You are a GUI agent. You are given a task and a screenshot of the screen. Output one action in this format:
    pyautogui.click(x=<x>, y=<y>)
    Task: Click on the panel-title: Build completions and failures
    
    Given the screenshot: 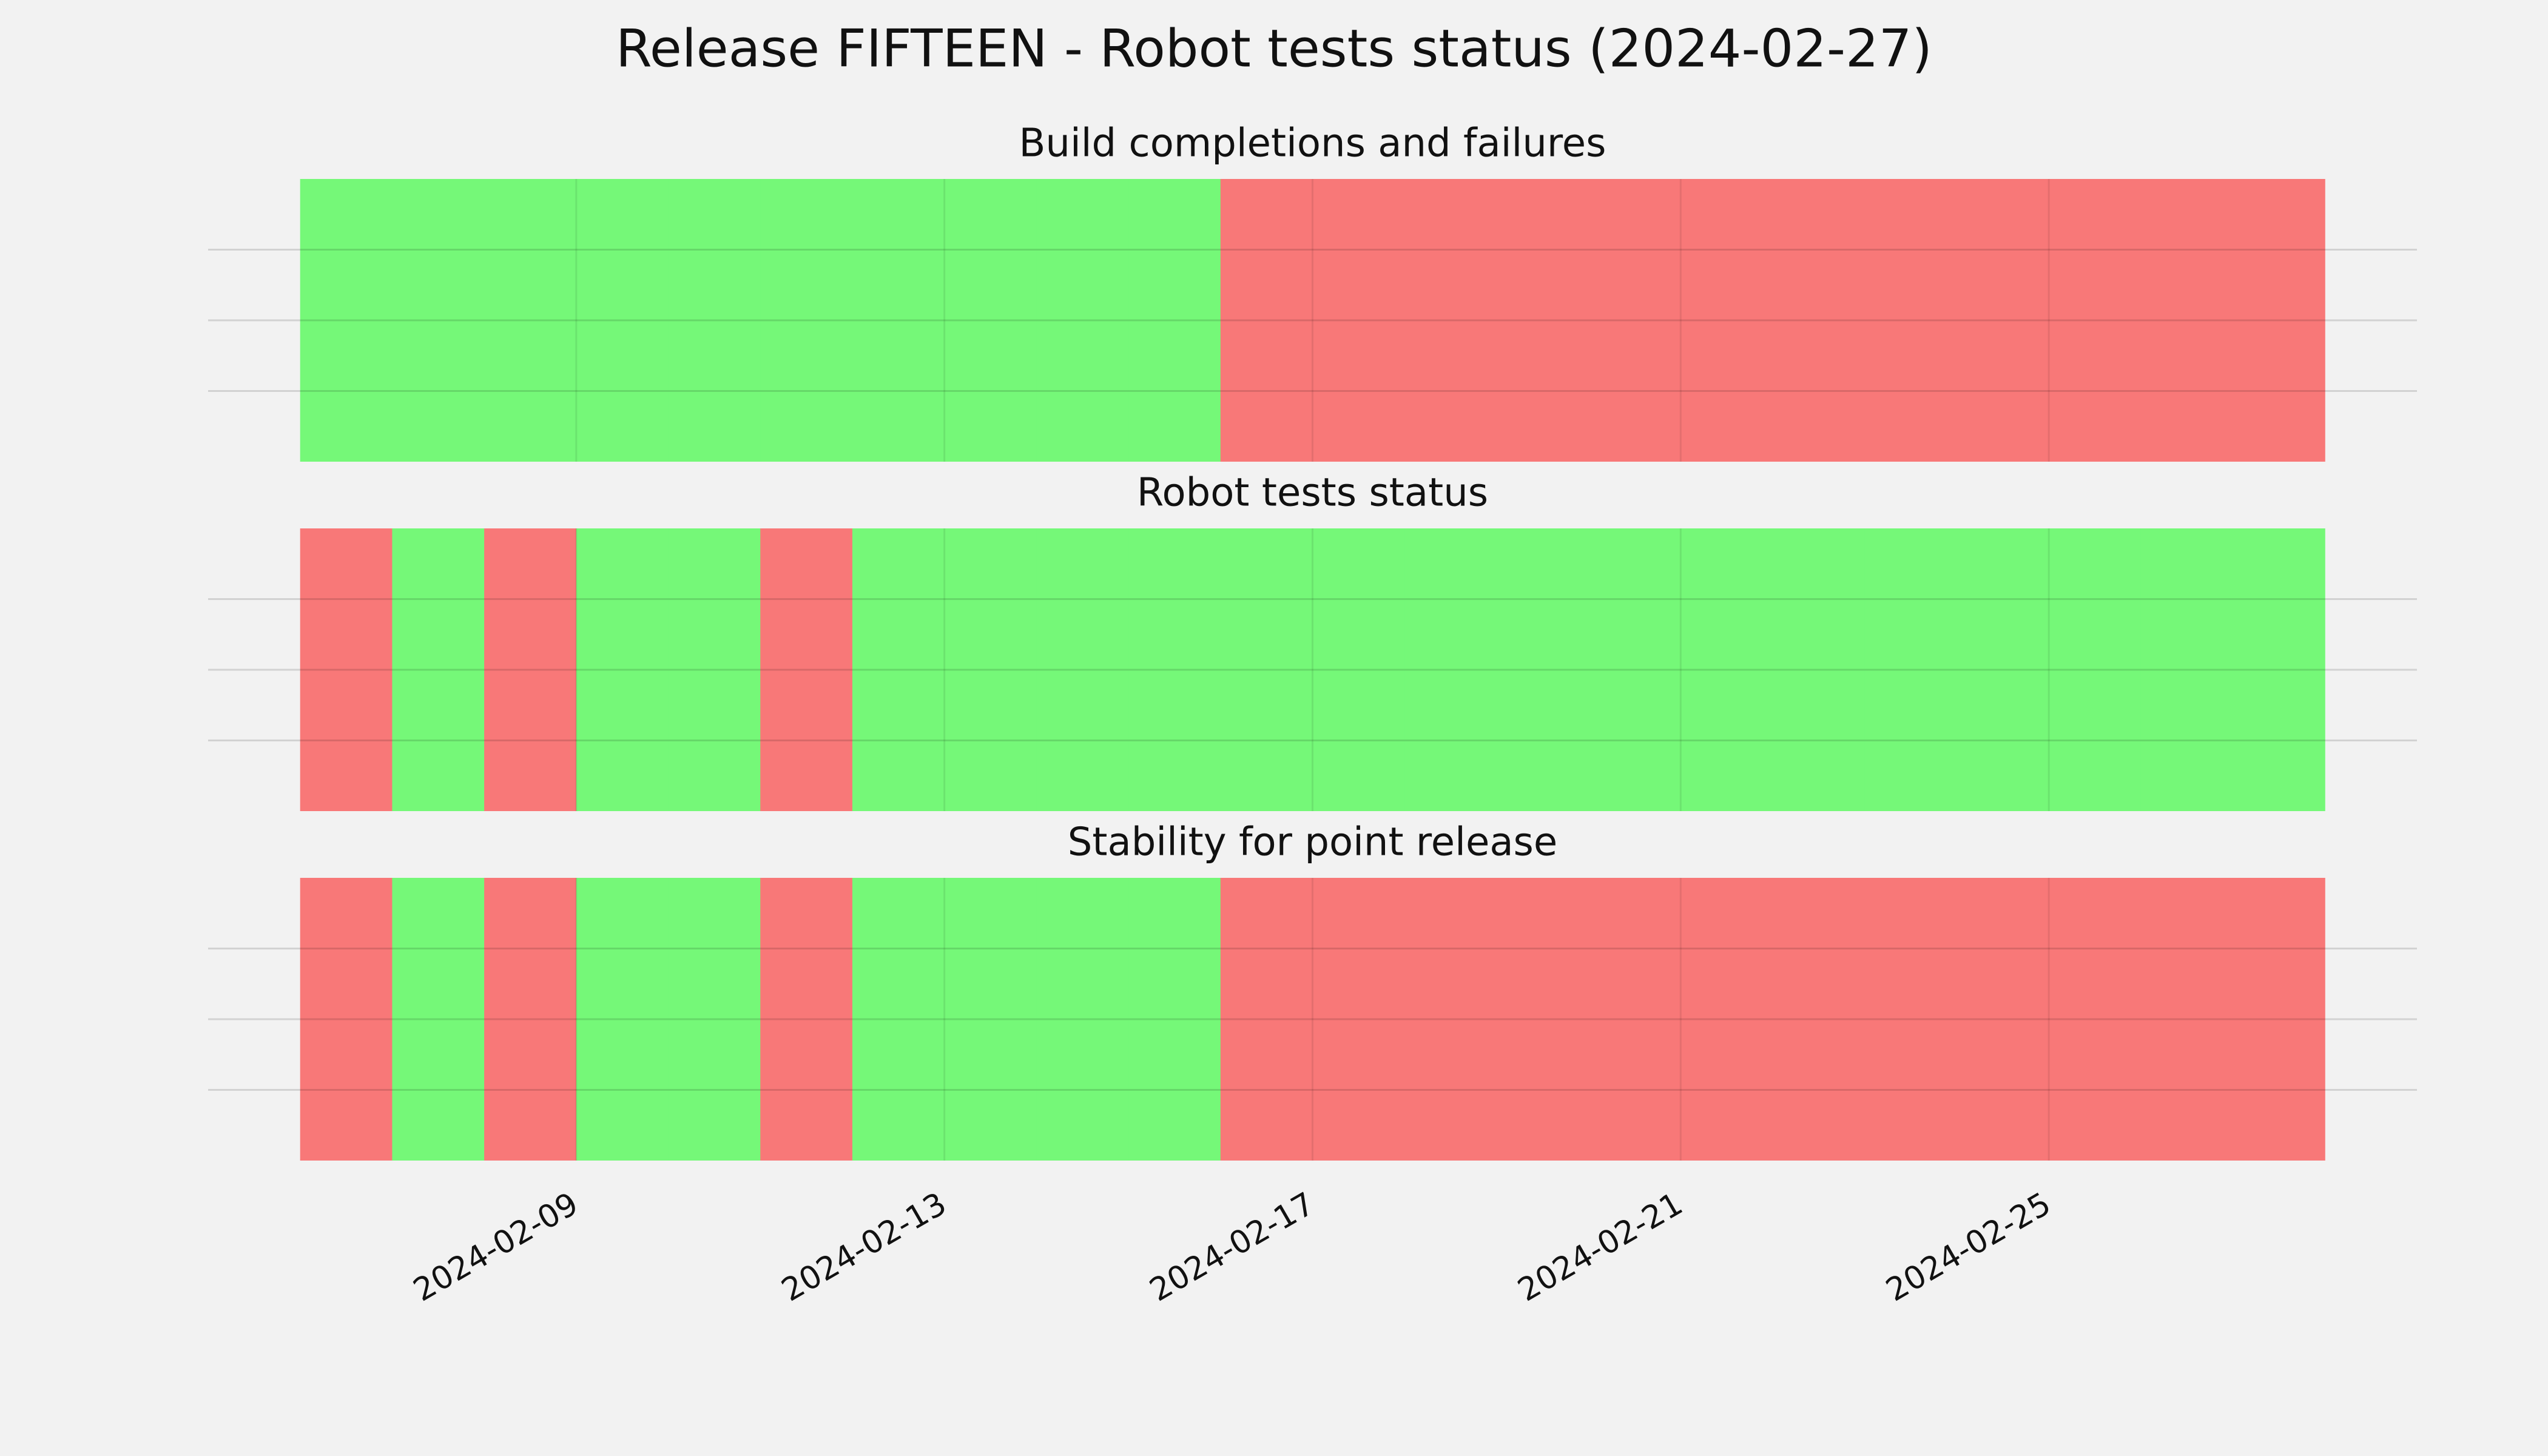 What is the action you would take?
    pyautogui.click(x=1312, y=143)
    